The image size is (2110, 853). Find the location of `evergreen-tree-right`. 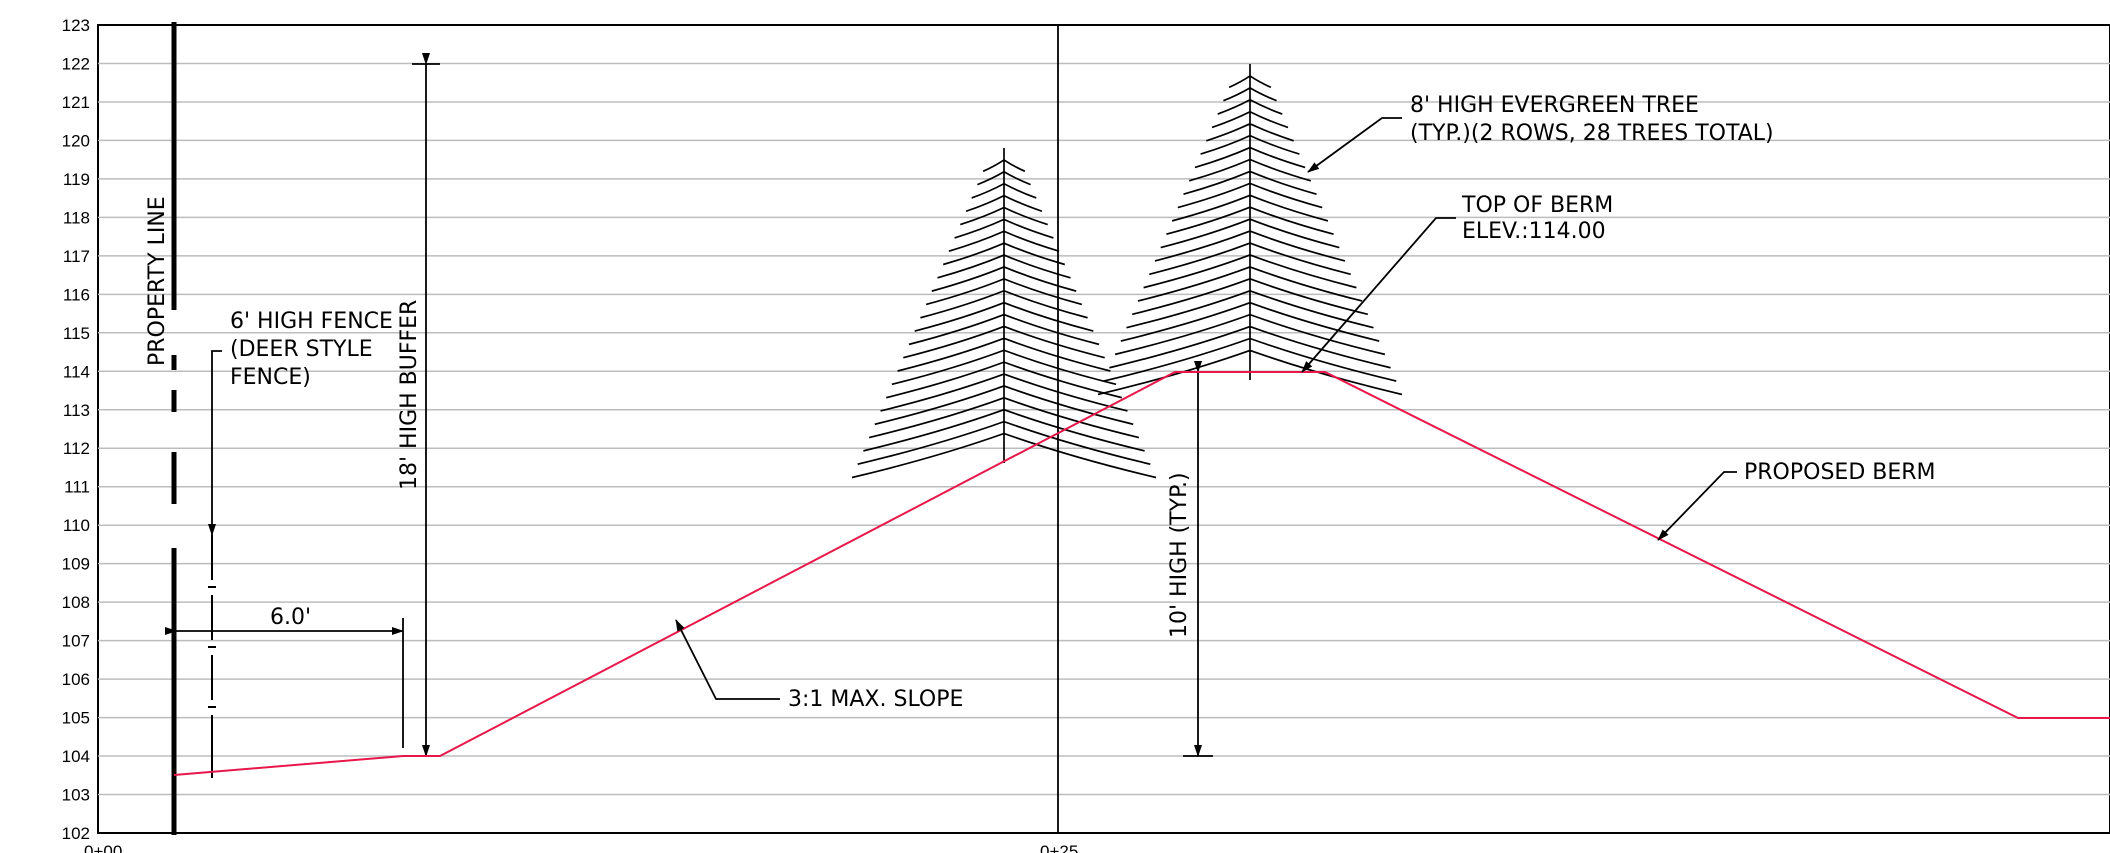

evergreen-tree-right is located at coordinates (1250, 230).